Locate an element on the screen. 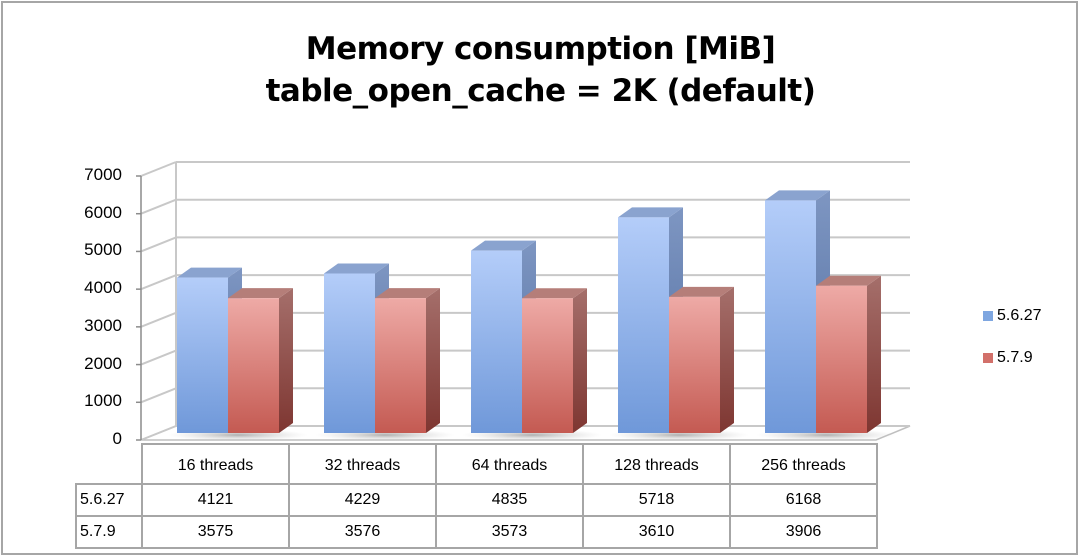  column-header: 256 threads is located at coordinates (803, 464).